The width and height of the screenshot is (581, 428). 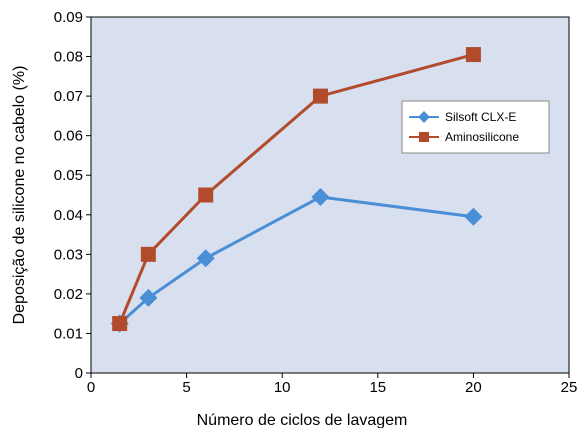 I want to click on y-tick-label: 0.03, so click(x=68, y=254).